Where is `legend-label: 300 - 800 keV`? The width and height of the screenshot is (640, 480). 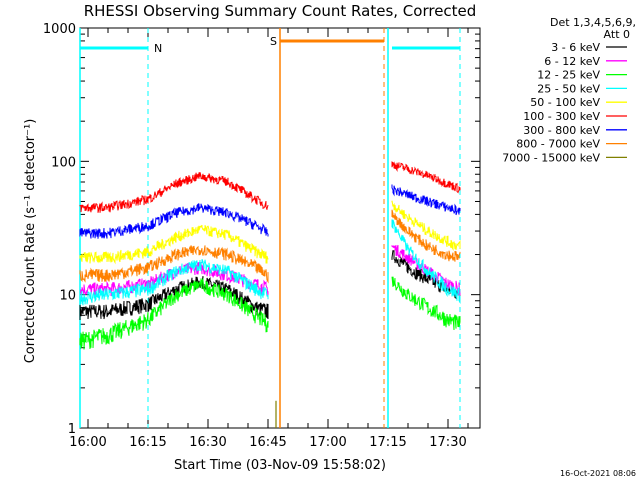
legend-label: 300 - 800 keV is located at coordinates (561, 130).